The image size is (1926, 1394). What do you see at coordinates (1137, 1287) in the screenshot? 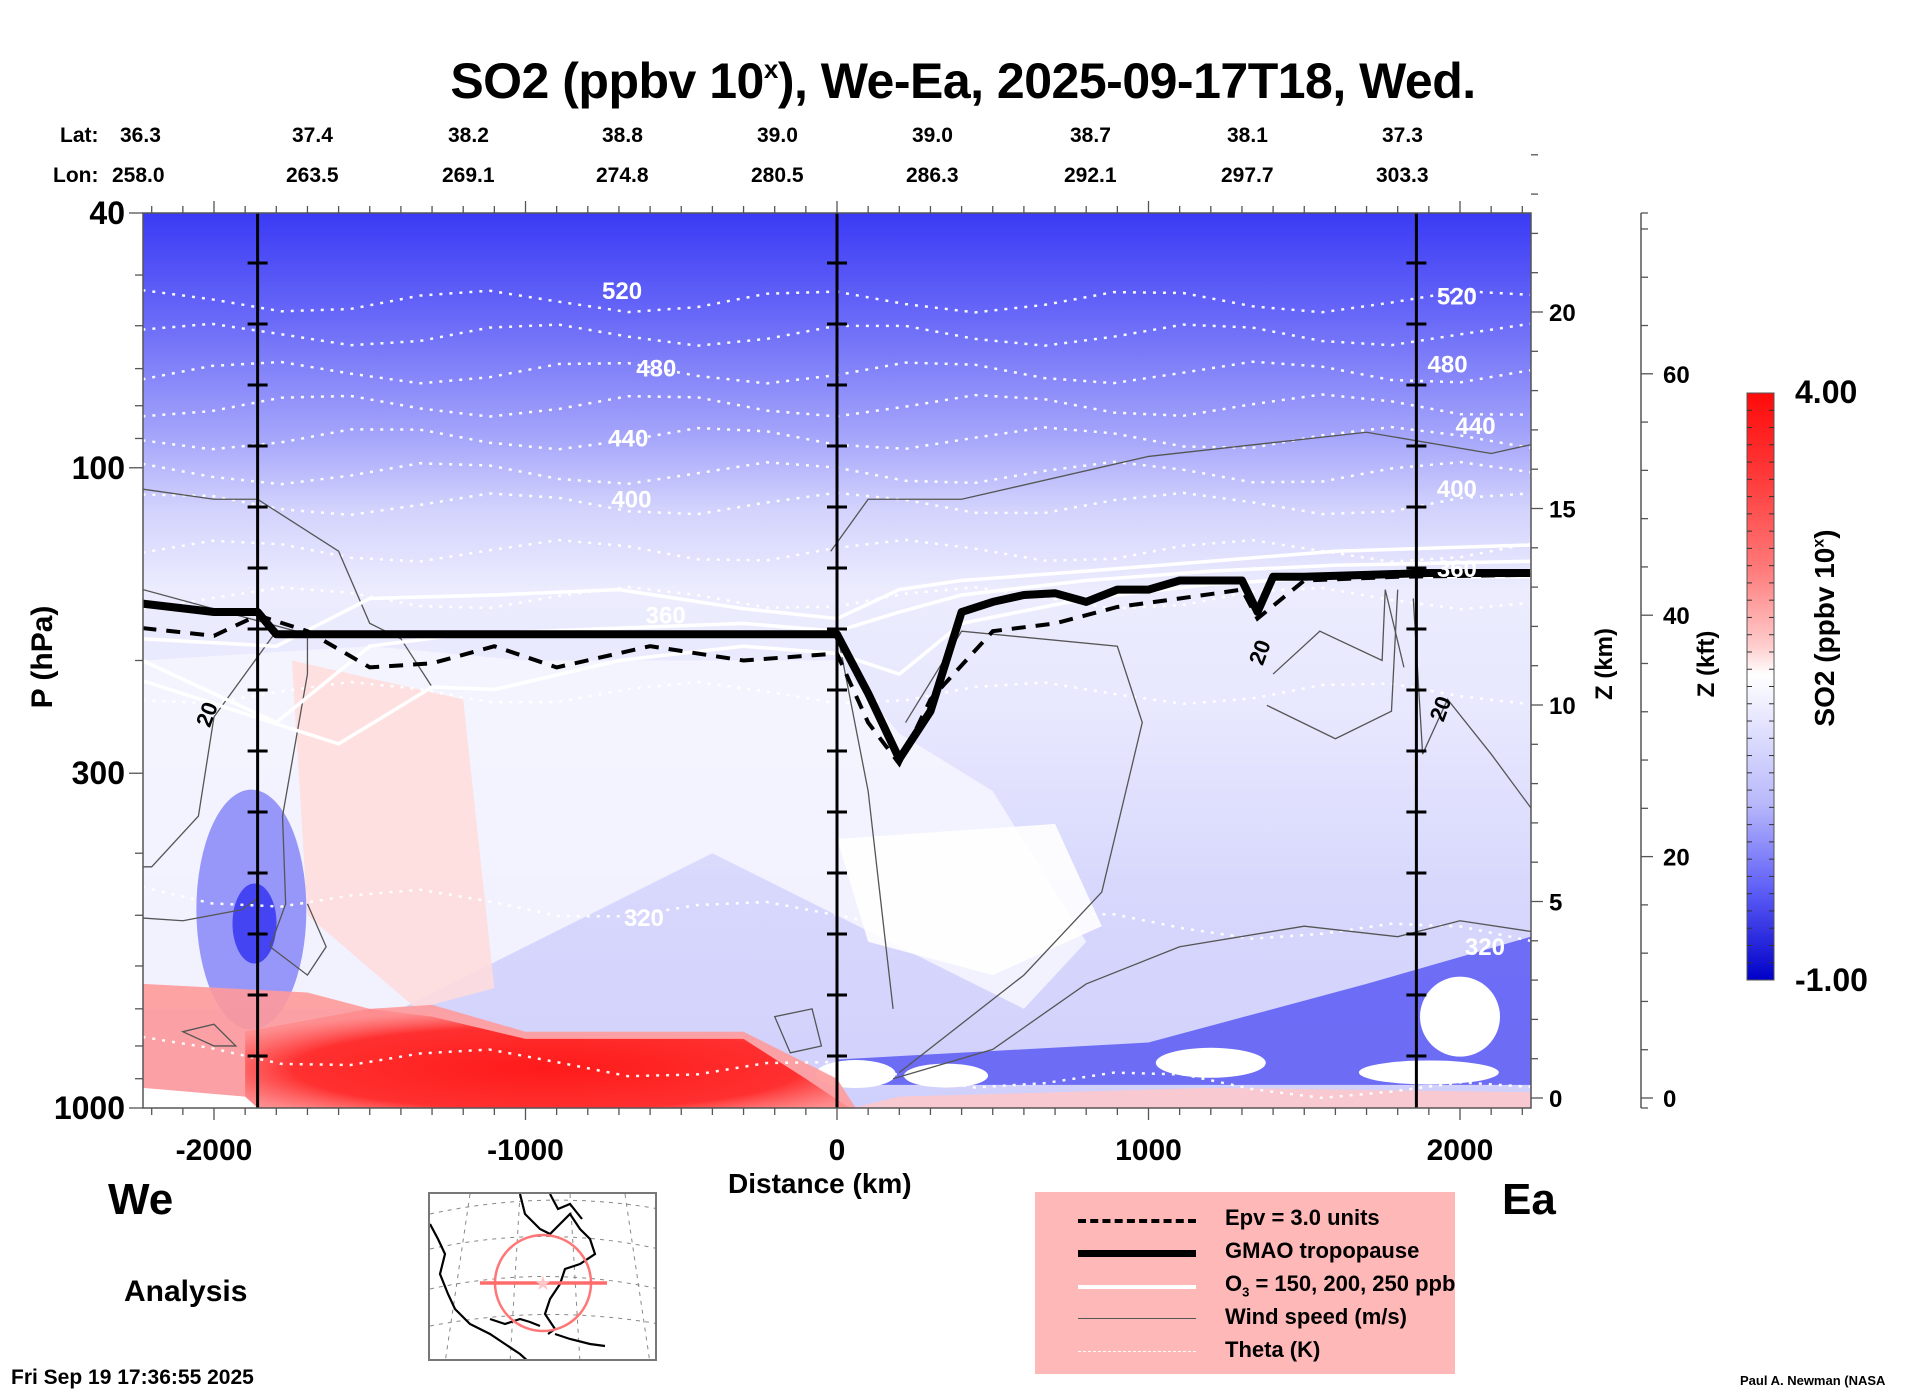
I see `white-line-sample` at bounding box center [1137, 1287].